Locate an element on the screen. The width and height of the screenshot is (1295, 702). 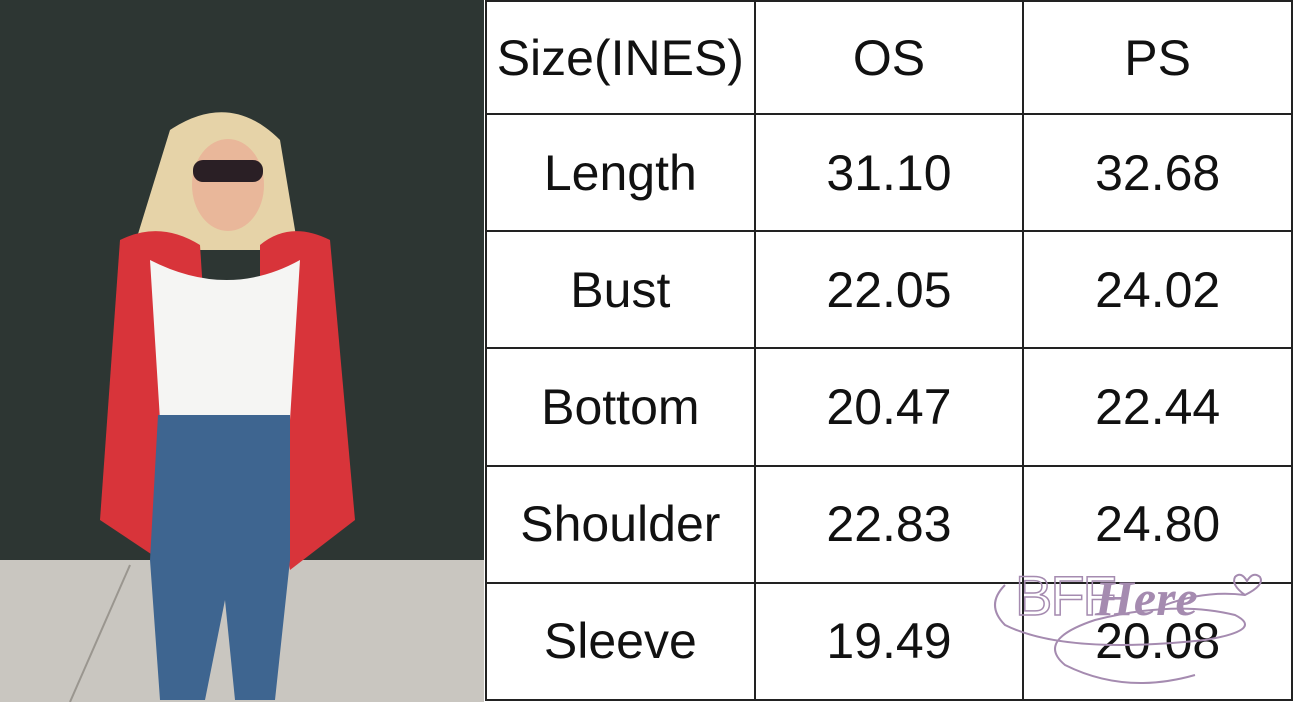
os-value: 20.47 is located at coordinates (889, 407).